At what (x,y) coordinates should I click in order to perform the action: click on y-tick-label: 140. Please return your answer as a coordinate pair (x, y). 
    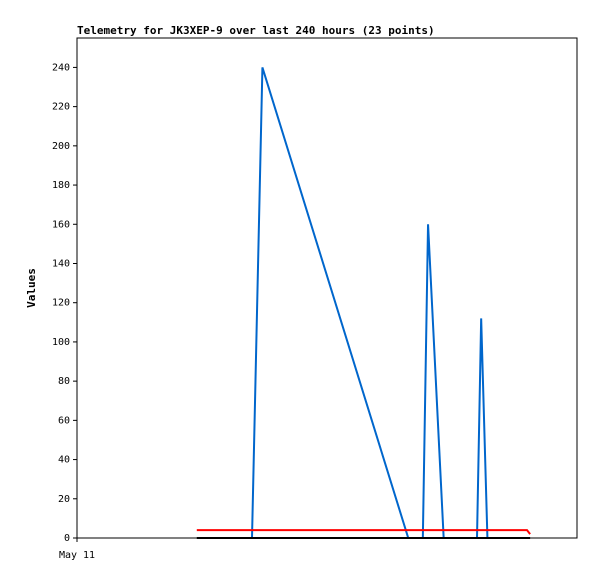
    Looking at the image, I should click on (61, 263).